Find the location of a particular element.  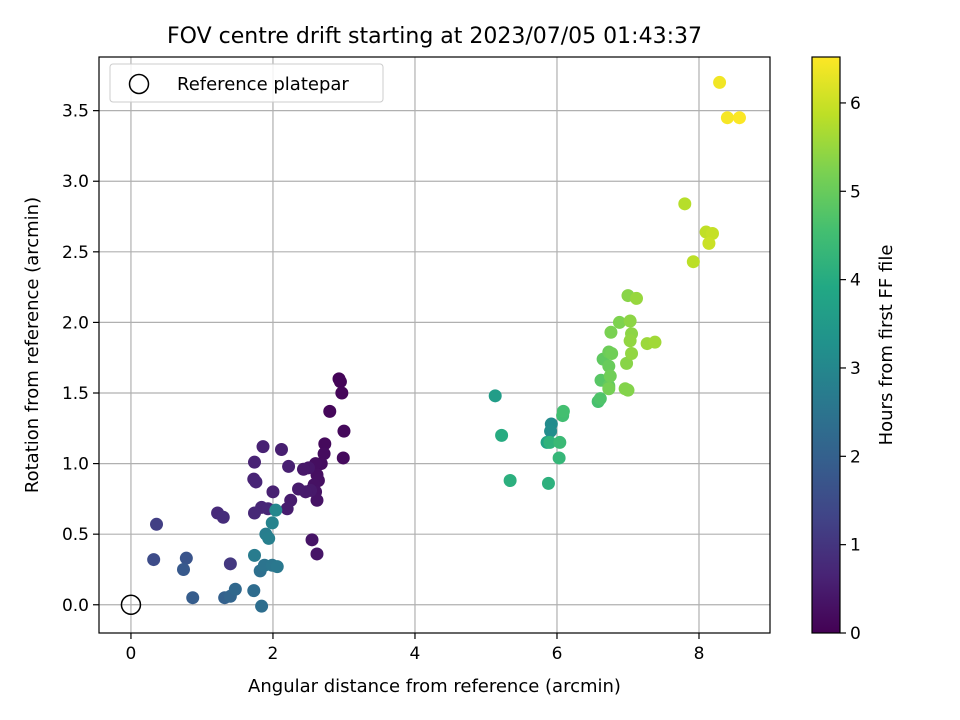

colorbar-tick-label: 1 is located at coordinates (855, 546).